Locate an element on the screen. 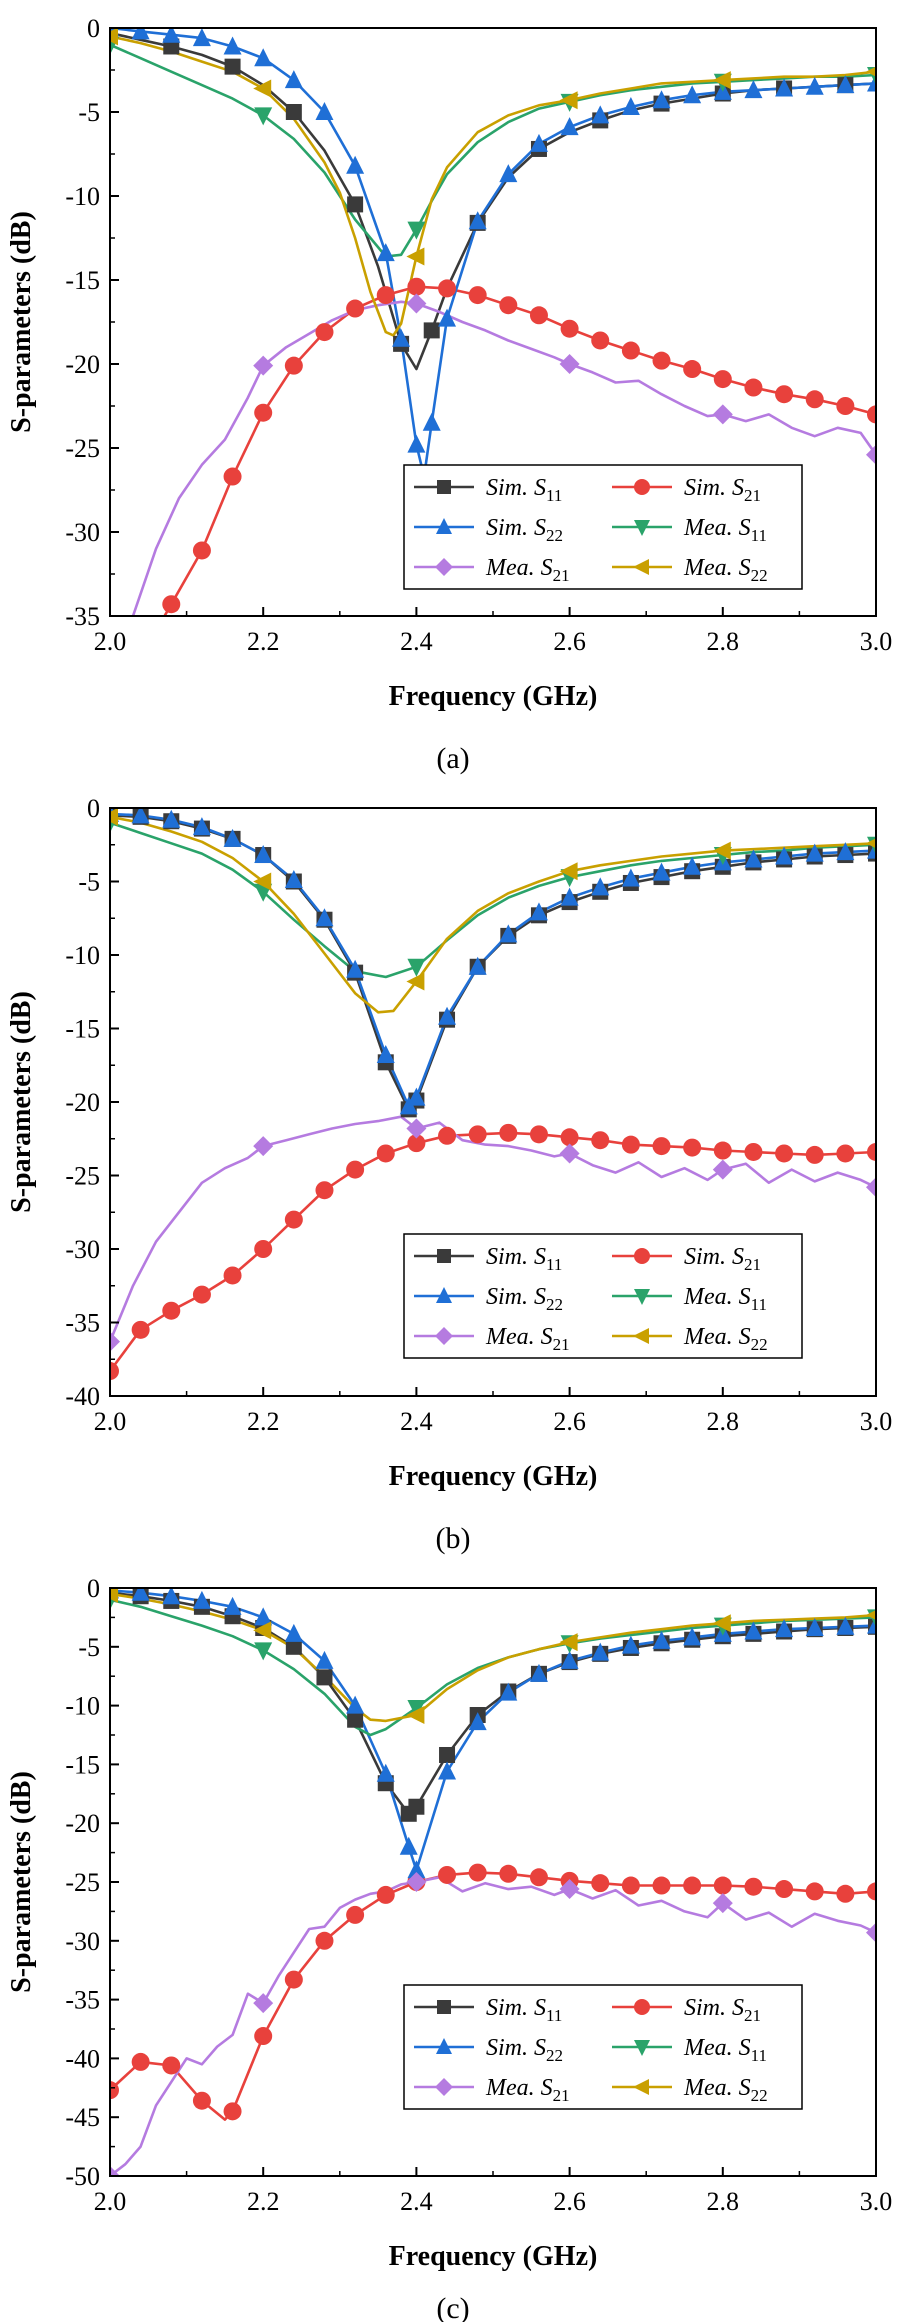 This screenshot has height=2322, width=900. series-line-mea_s21 is located at coordinates (503, 458).